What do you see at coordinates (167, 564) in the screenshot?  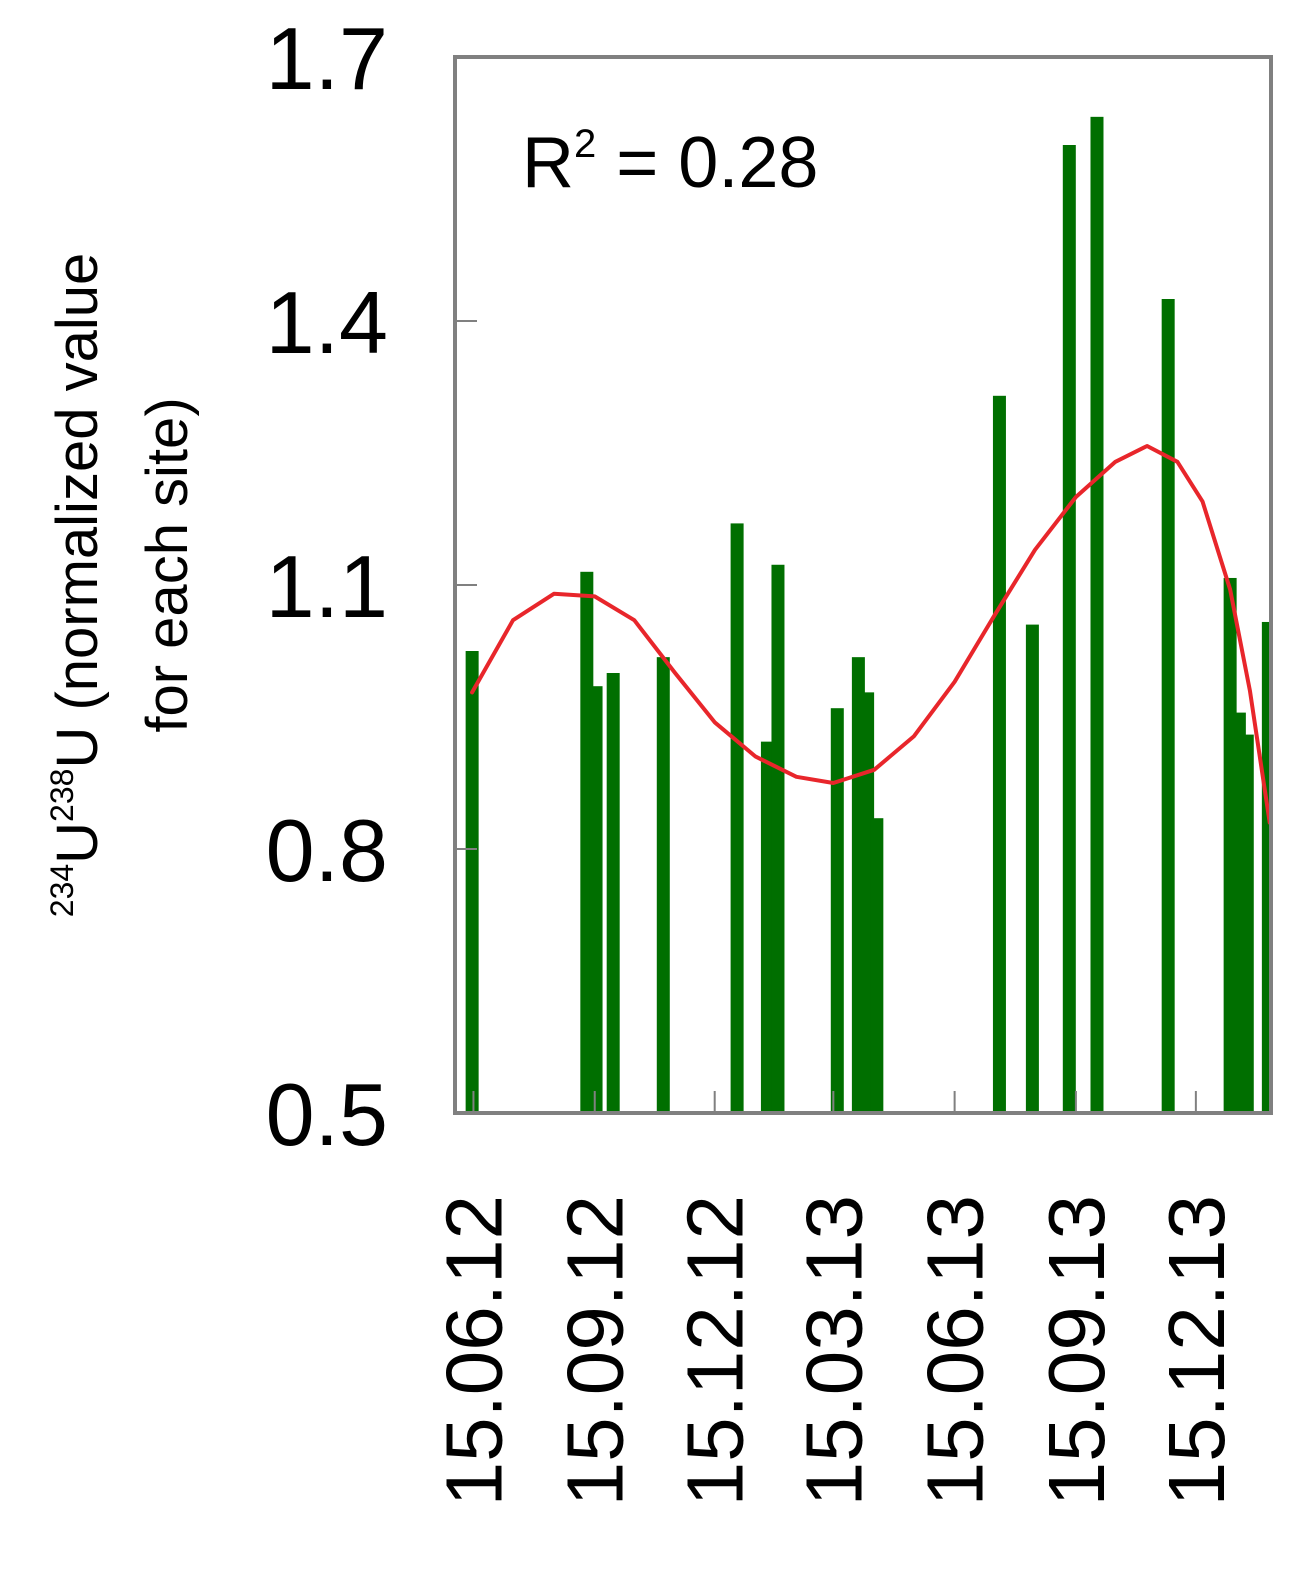 I see `y-axis-title-line2: for each site)` at bounding box center [167, 564].